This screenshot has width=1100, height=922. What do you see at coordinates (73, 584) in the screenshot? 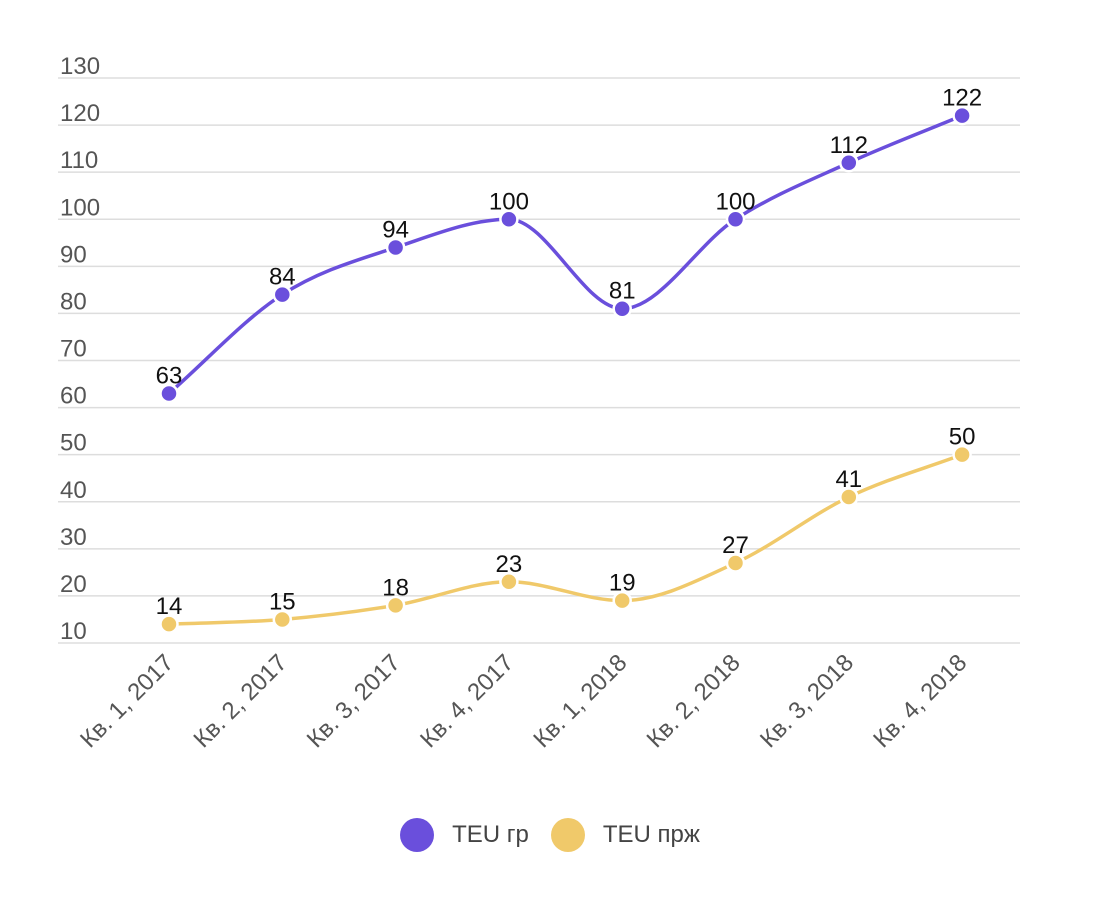
I see `y-tick-label: 20` at bounding box center [73, 584].